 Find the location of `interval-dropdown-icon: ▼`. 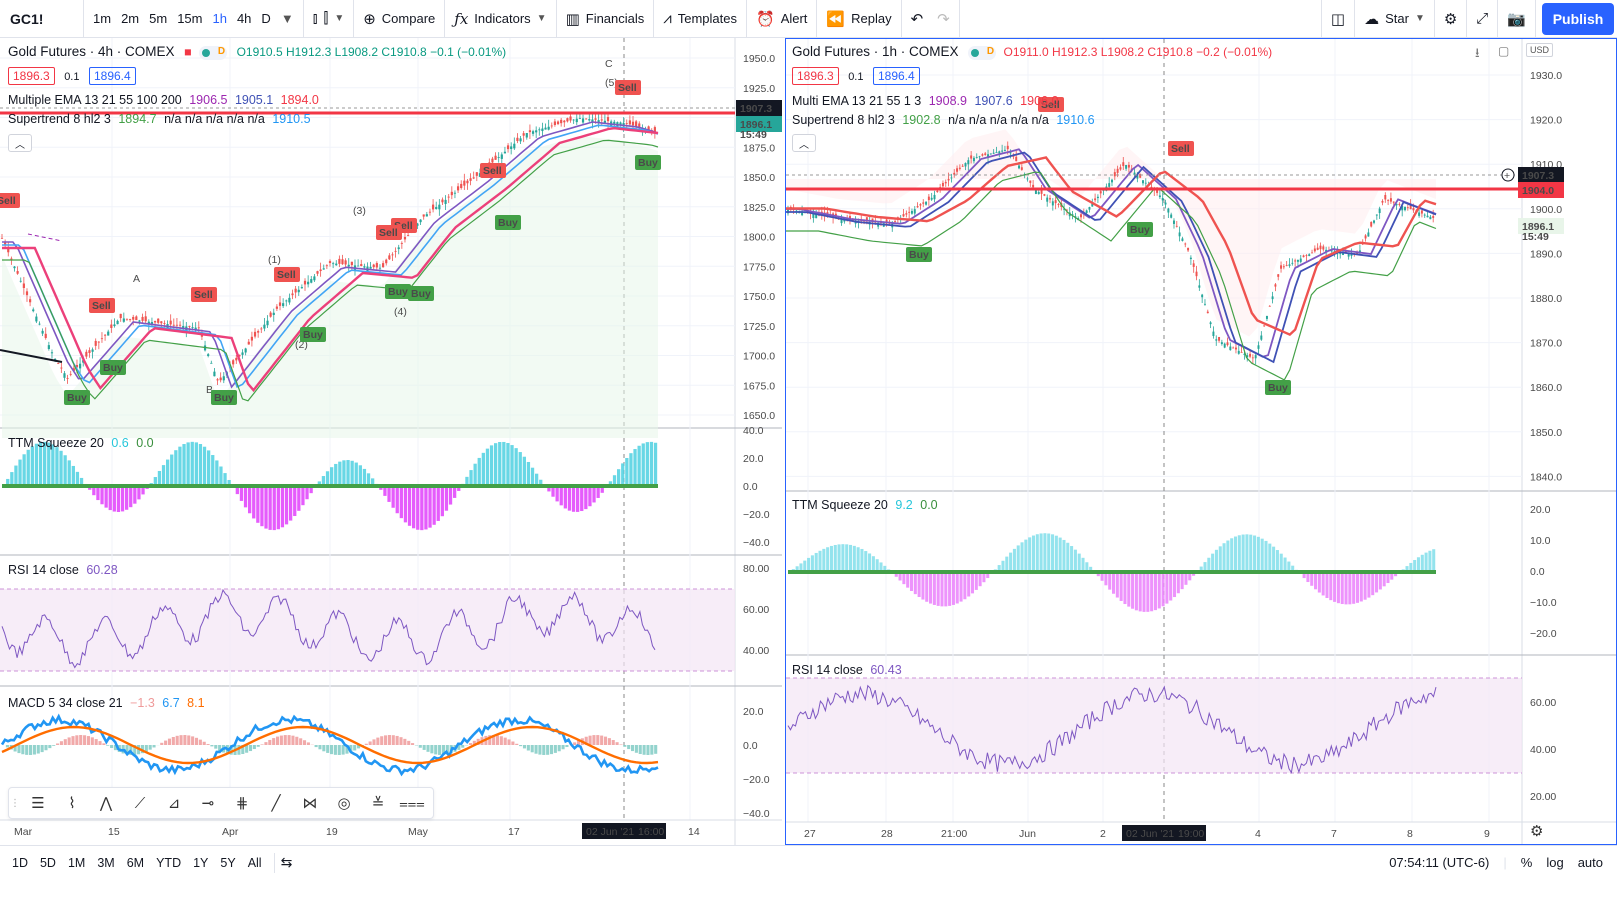

interval-dropdown-icon: ▼ is located at coordinates (287, 18).